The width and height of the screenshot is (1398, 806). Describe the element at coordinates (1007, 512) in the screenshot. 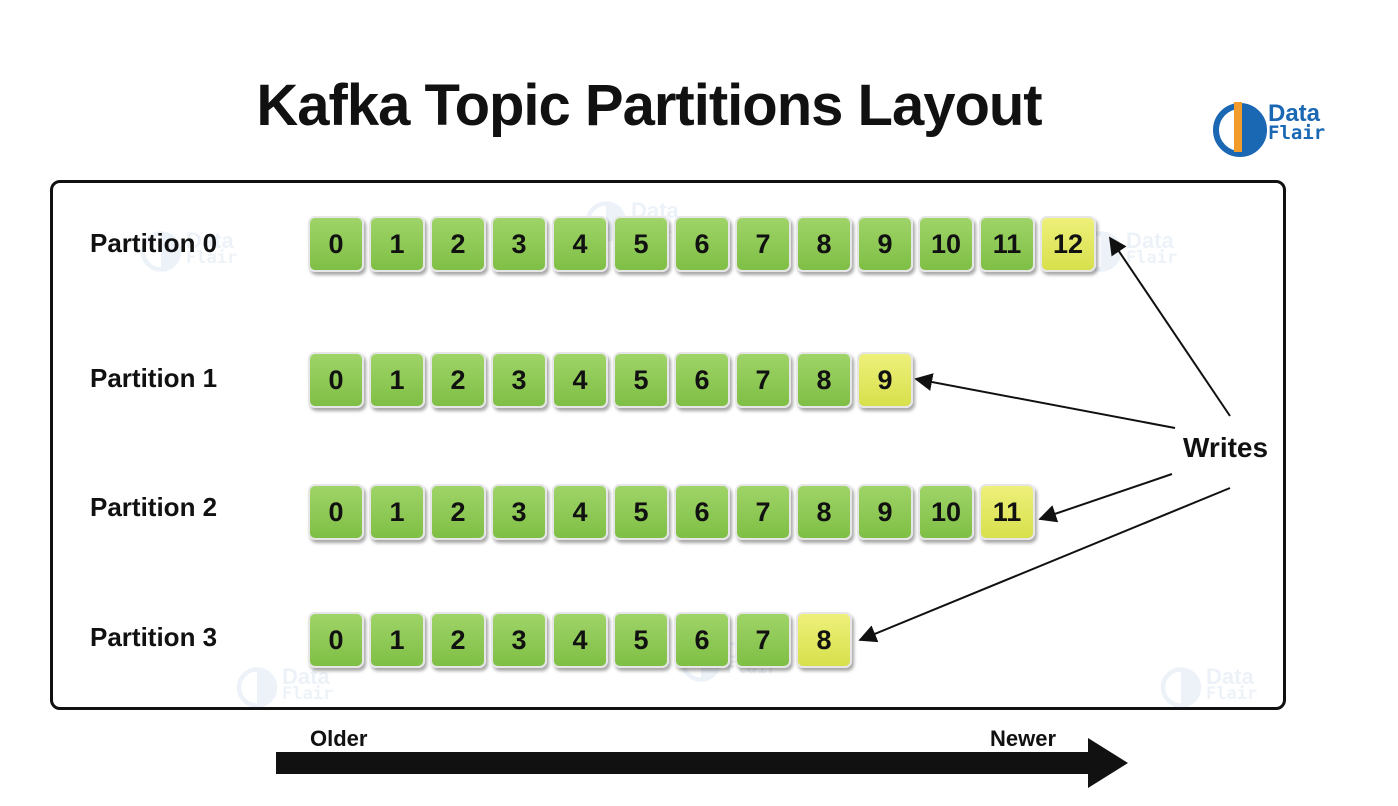

I see `latest-record-offset: 11` at that location.